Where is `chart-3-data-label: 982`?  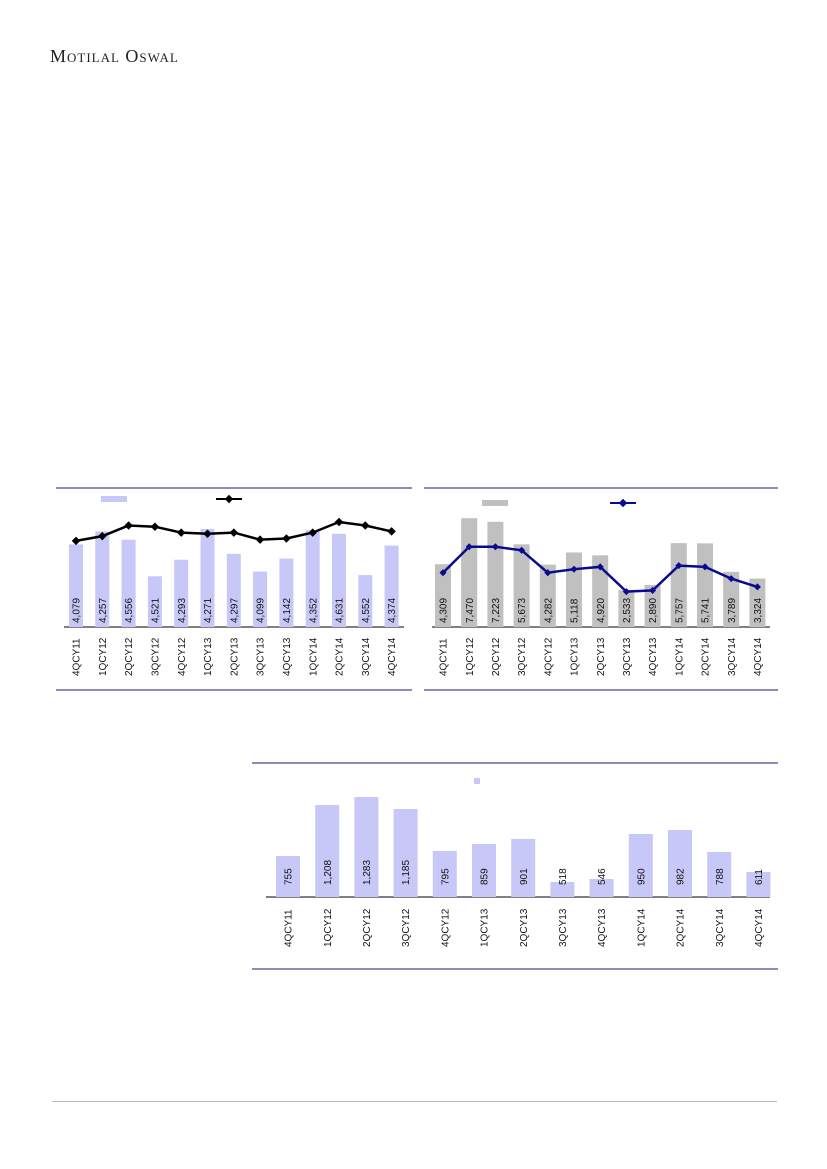
chart-3-data-label: 982 is located at coordinates (681, 876).